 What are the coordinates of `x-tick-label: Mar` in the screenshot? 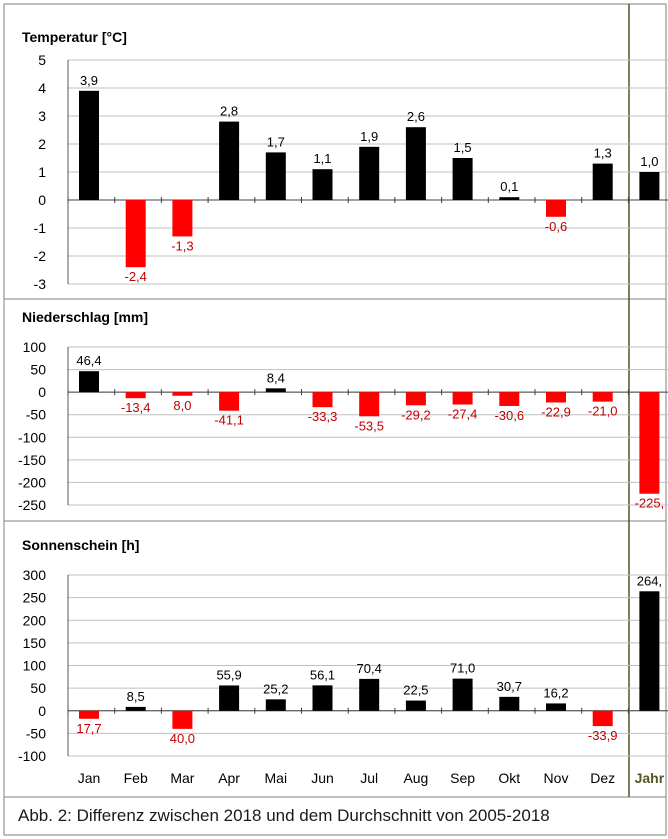 It's located at (182, 778).